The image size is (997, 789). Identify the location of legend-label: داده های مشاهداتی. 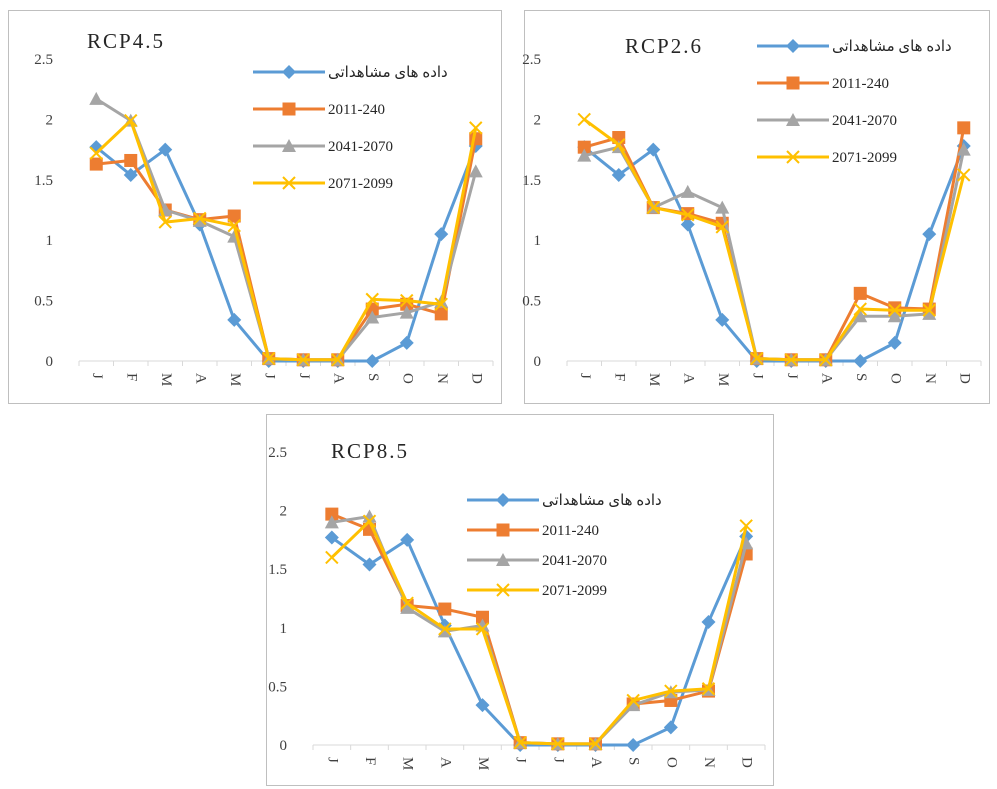
(388, 73).